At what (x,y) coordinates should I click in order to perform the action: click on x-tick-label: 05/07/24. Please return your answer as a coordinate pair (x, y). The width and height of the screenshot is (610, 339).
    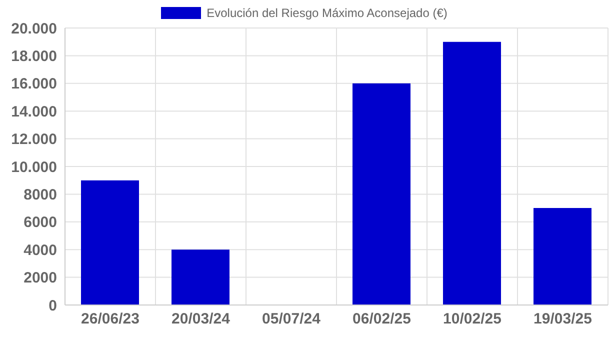
    Looking at the image, I should click on (292, 319).